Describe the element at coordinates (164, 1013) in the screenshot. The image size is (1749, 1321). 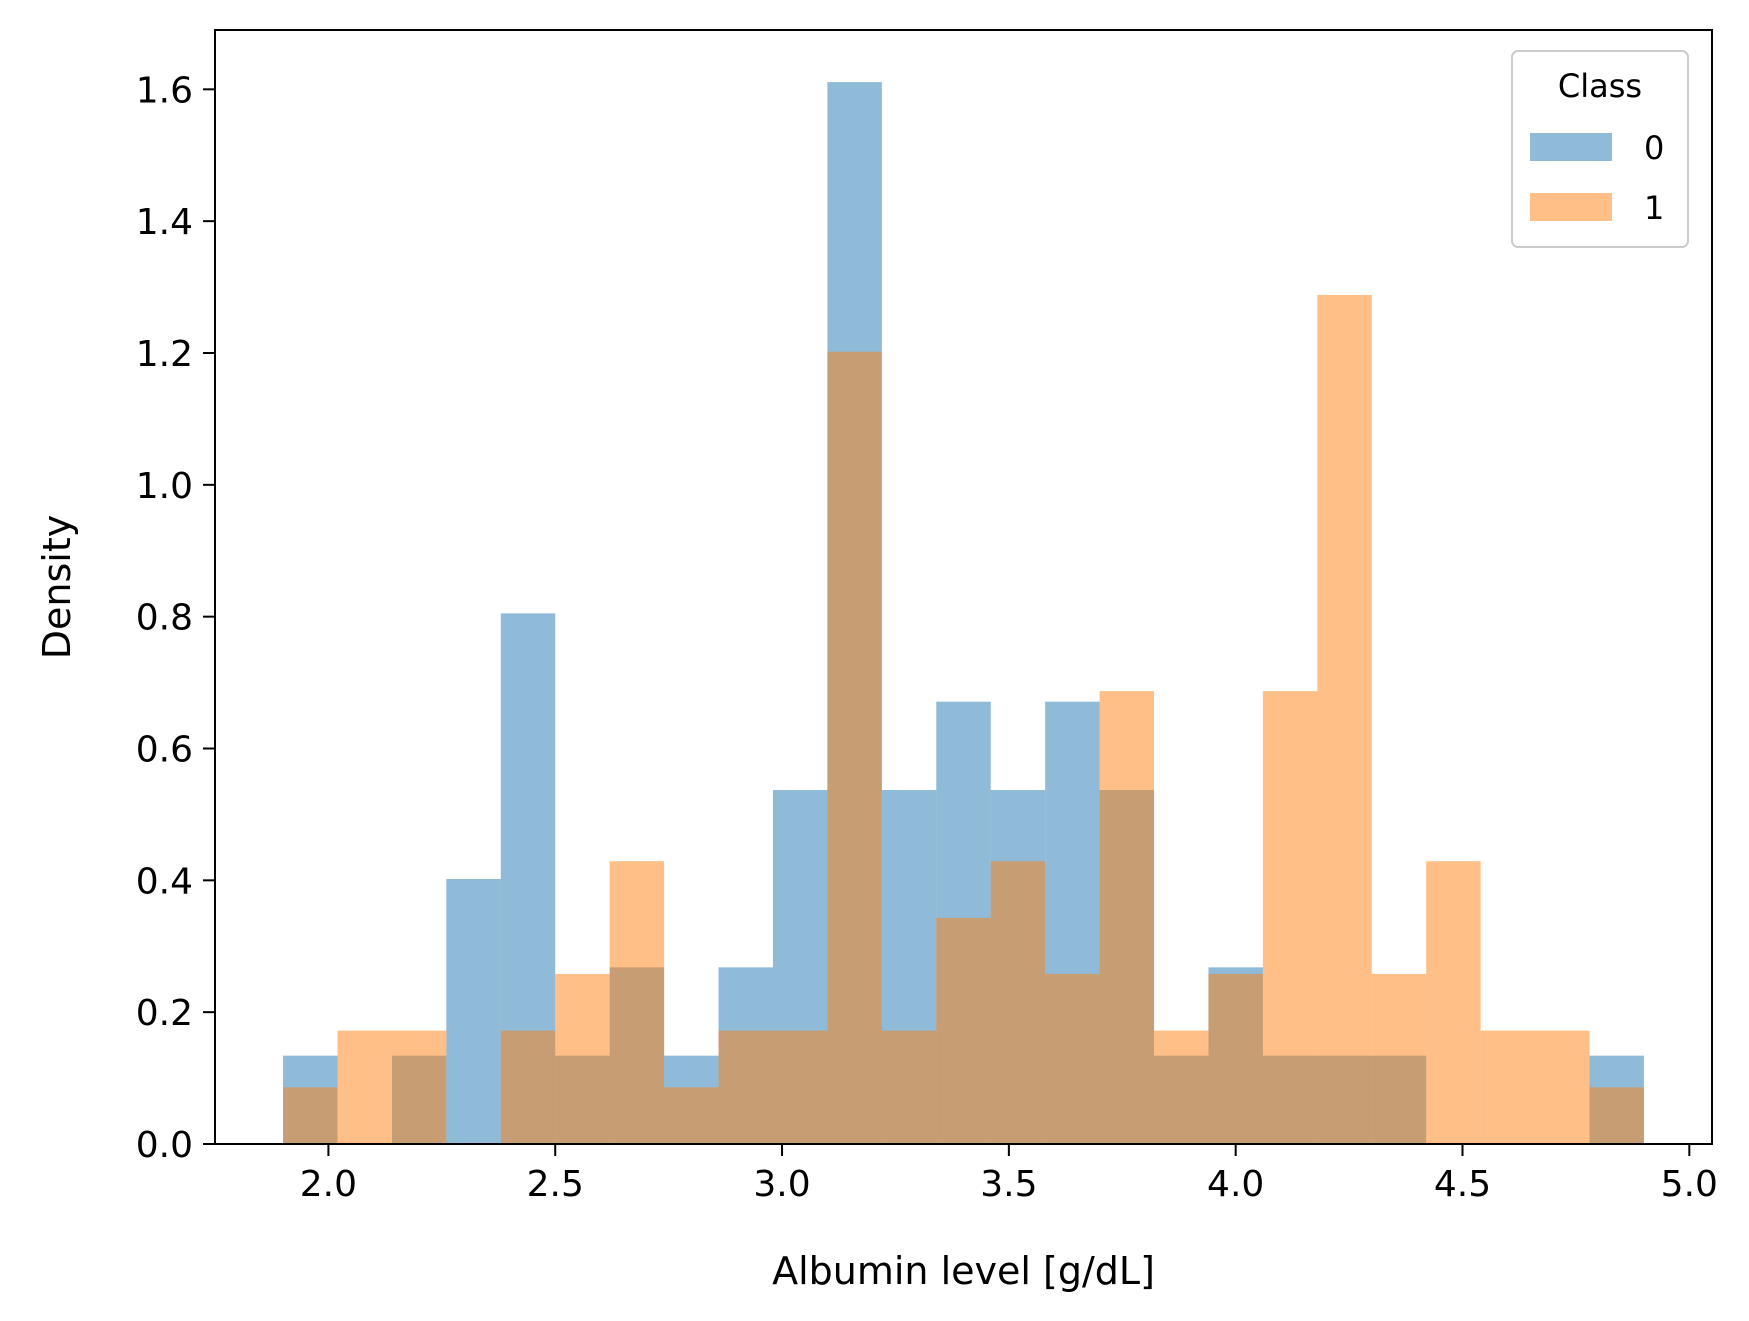
I see `y-tick-label: 0.2` at that location.